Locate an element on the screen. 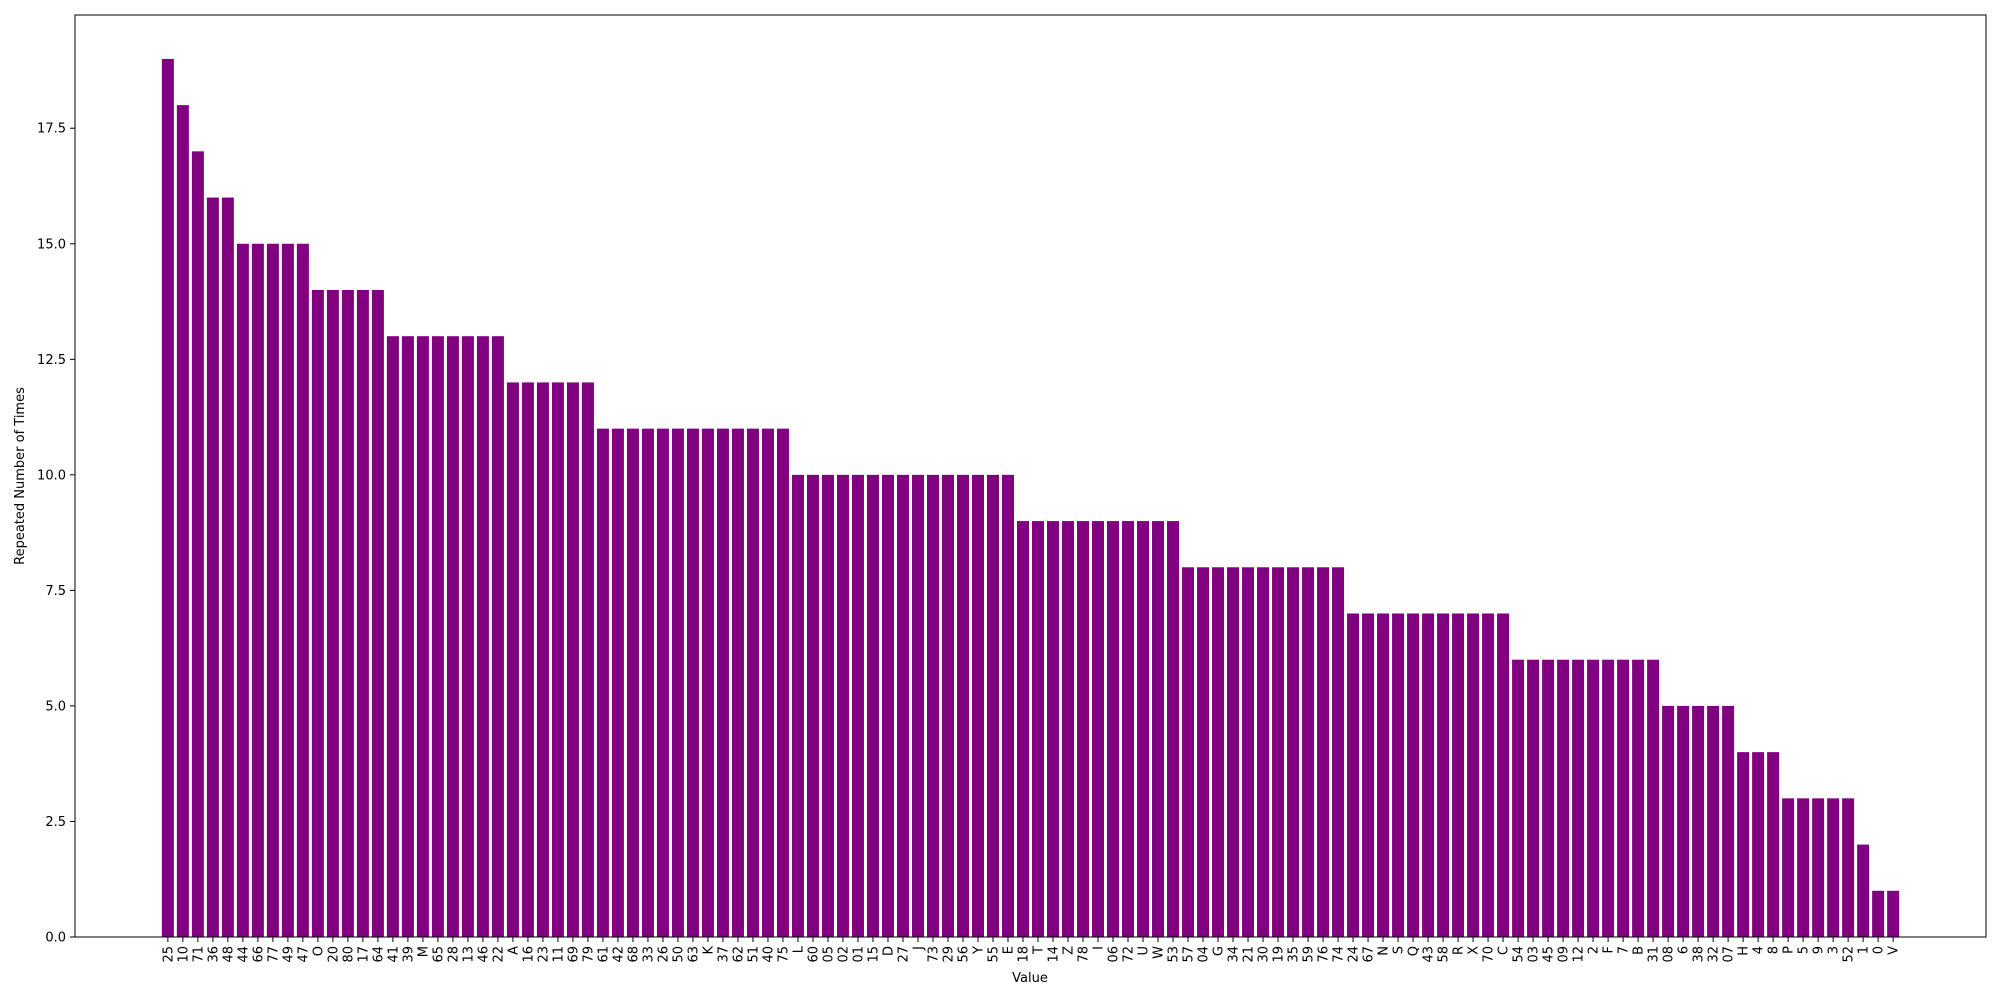 This screenshot has height=1000, width=2000. x-tick-label: 10 is located at coordinates (183, 954).